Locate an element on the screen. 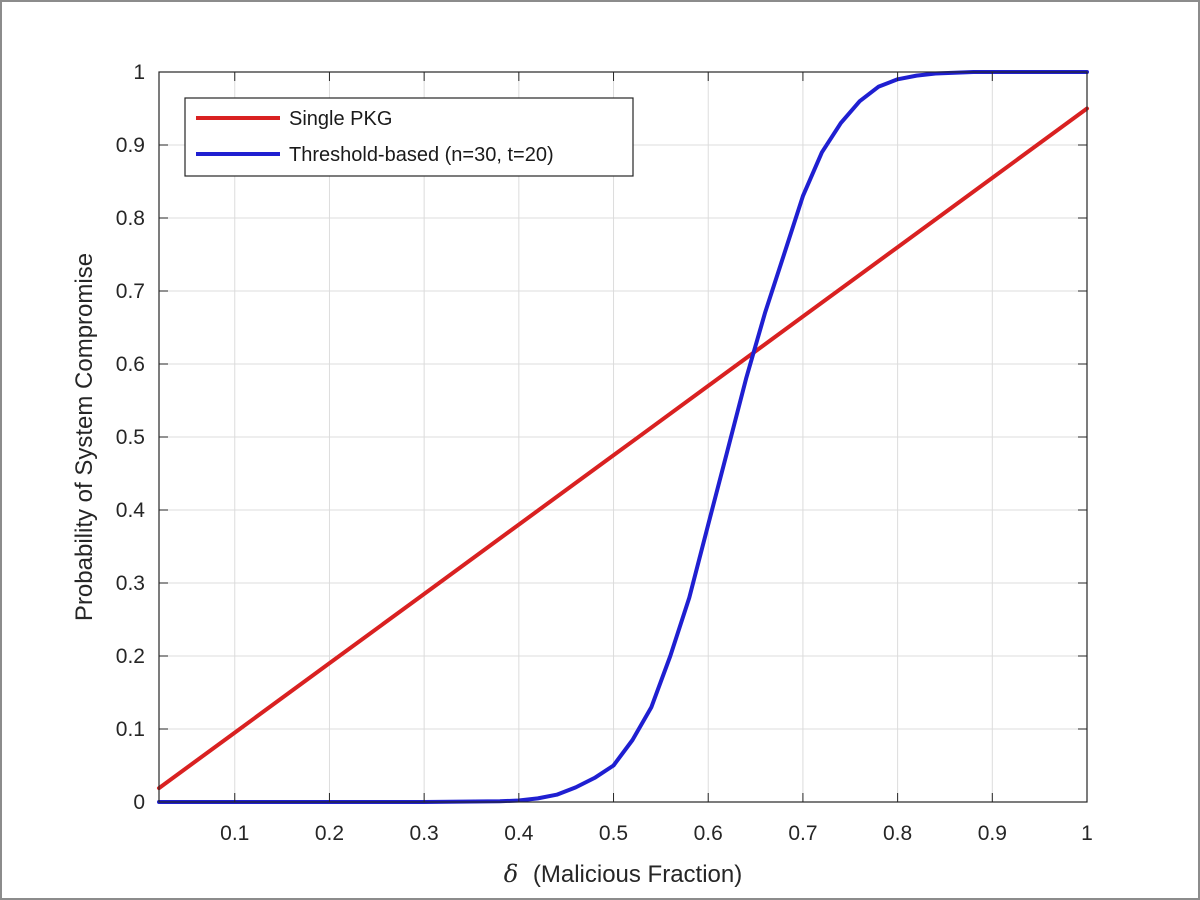  x-tick-label: 0.3 is located at coordinates (424, 833).